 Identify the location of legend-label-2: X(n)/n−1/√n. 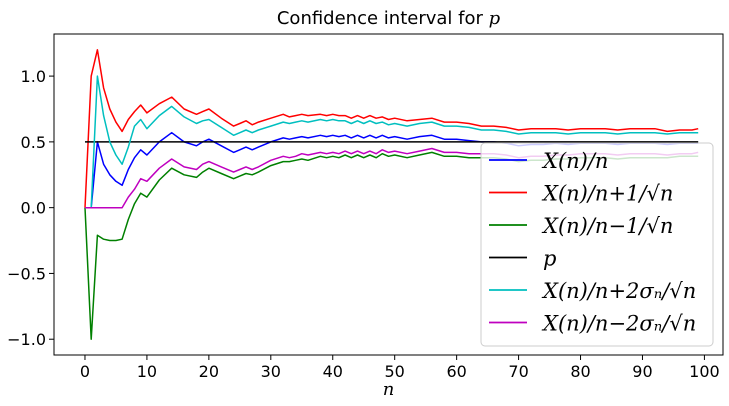
(607, 226).